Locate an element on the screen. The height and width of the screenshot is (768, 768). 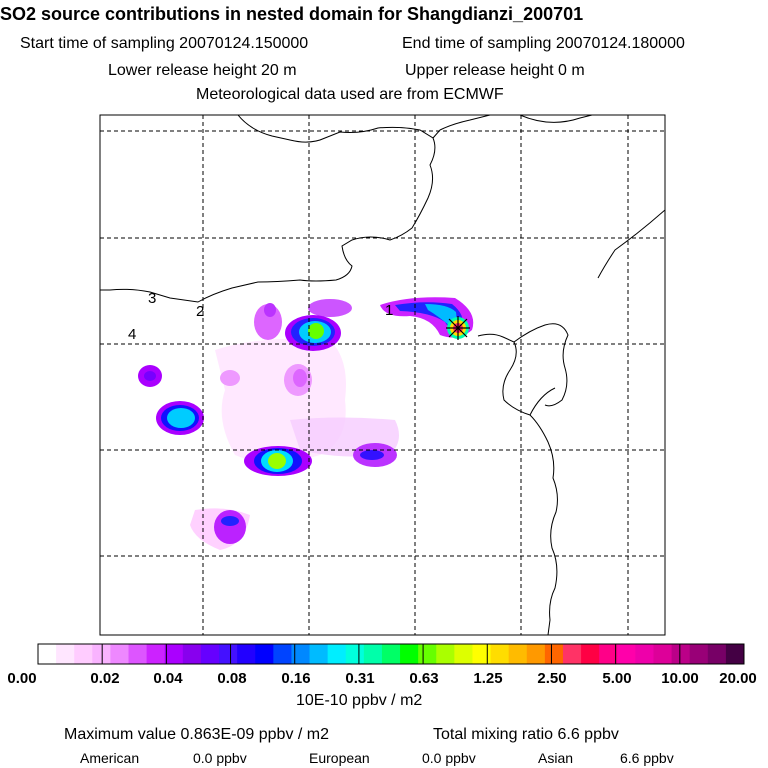
colorbar-tick-label: 0.31 is located at coordinates (360, 678).